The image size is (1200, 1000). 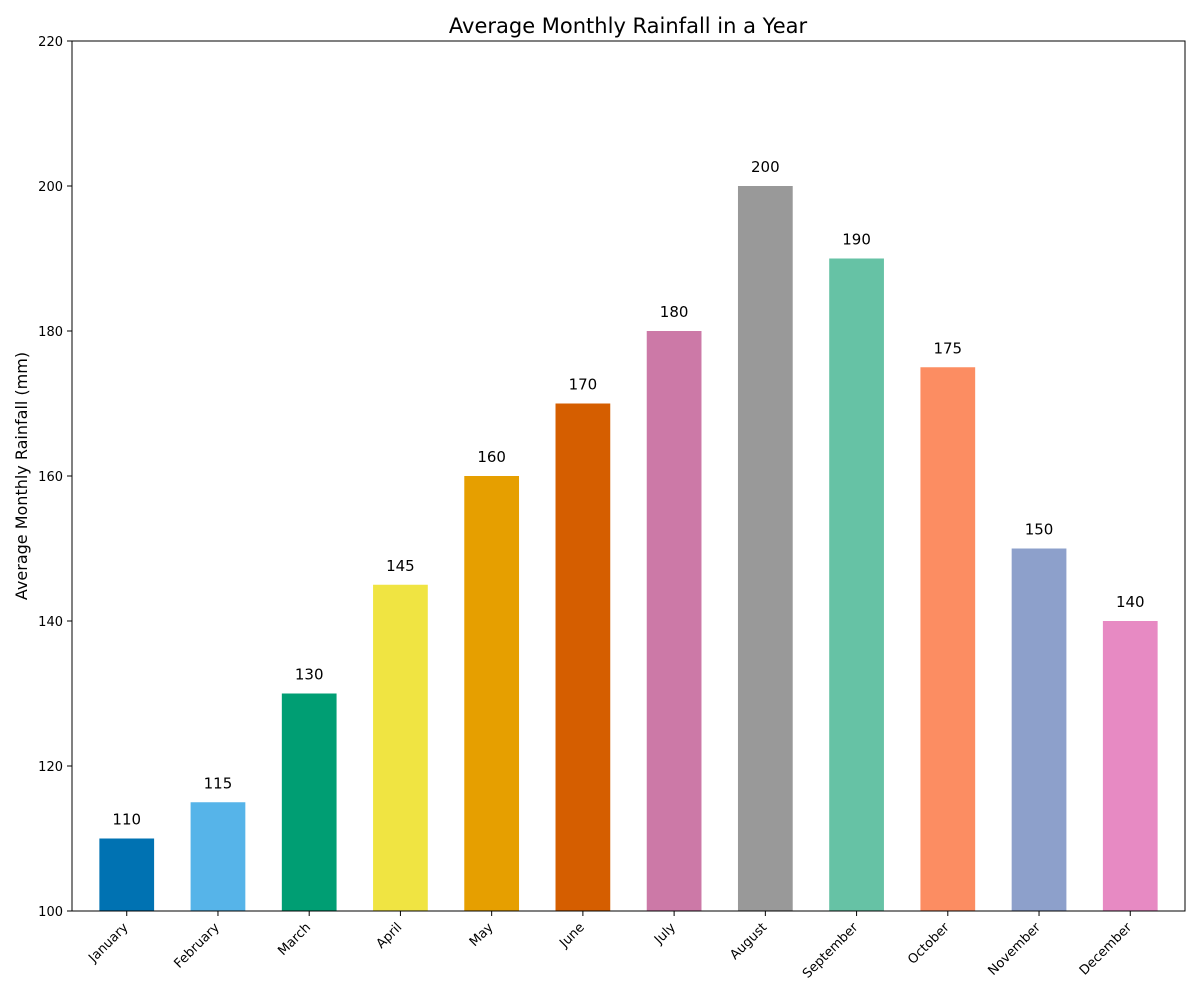 What do you see at coordinates (294, 939) in the screenshot?
I see `x-tick-label-march: March` at bounding box center [294, 939].